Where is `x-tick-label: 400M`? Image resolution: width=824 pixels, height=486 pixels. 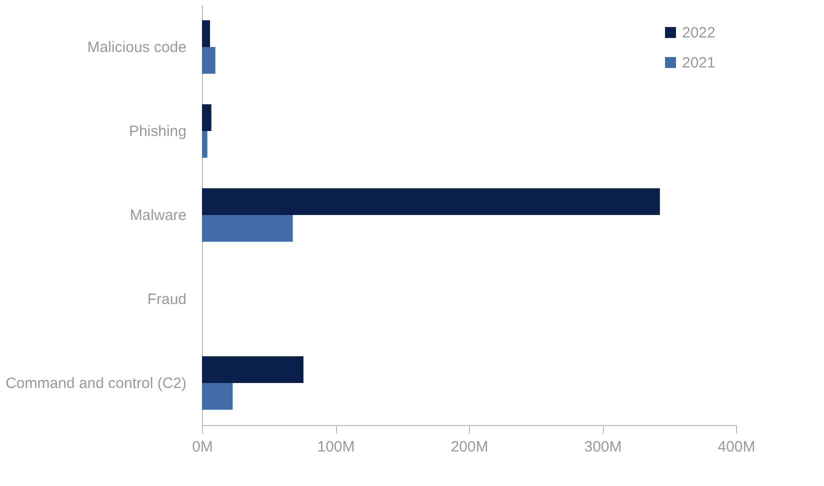 x-tick-label: 400M is located at coordinates (737, 447).